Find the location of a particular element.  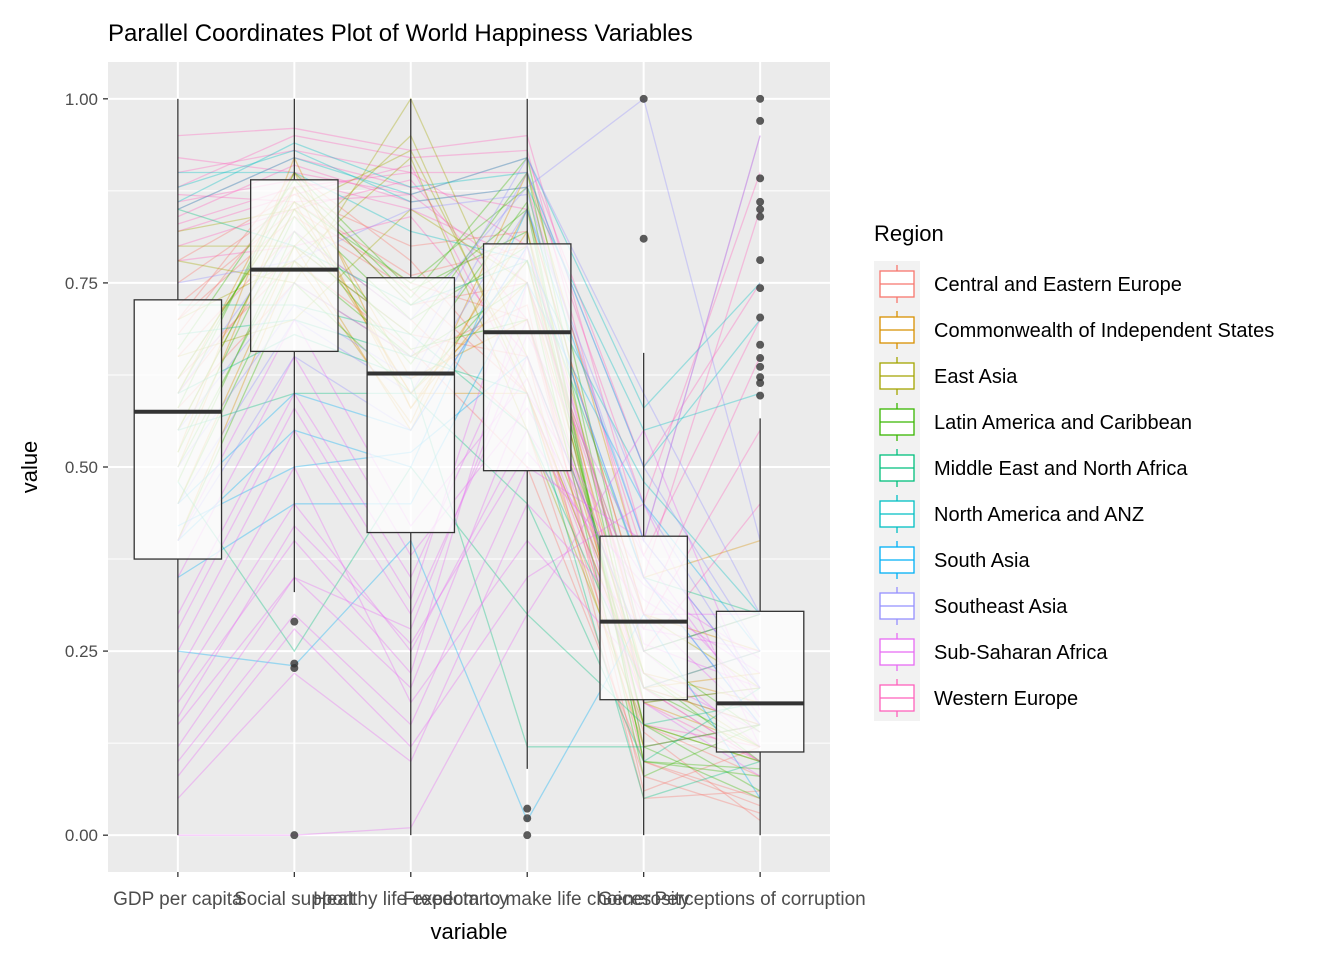

x-tick-label: Freedom to make life choices is located at coordinates (527, 899).